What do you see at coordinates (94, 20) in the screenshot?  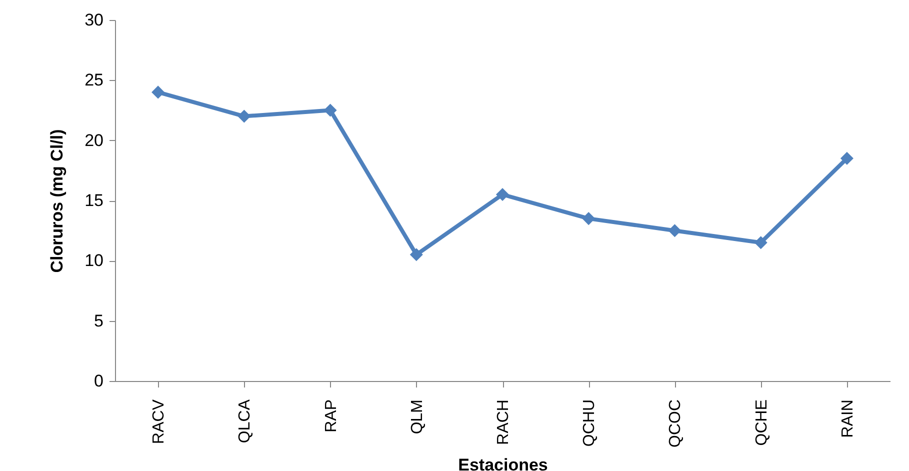 I see `y-tick-label: 30` at bounding box center [94, 20].